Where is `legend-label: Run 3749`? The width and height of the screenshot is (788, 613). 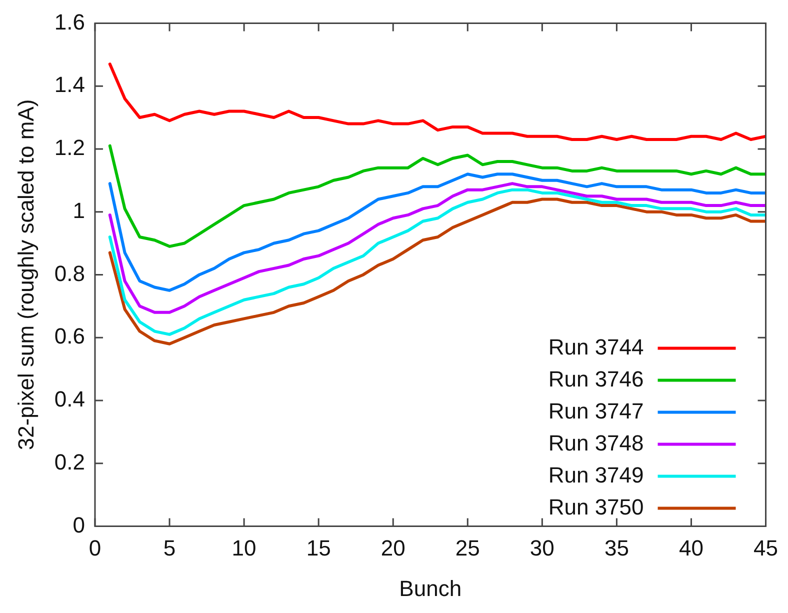 legend-label: Run 3749 is located at coordinates (596, 475).